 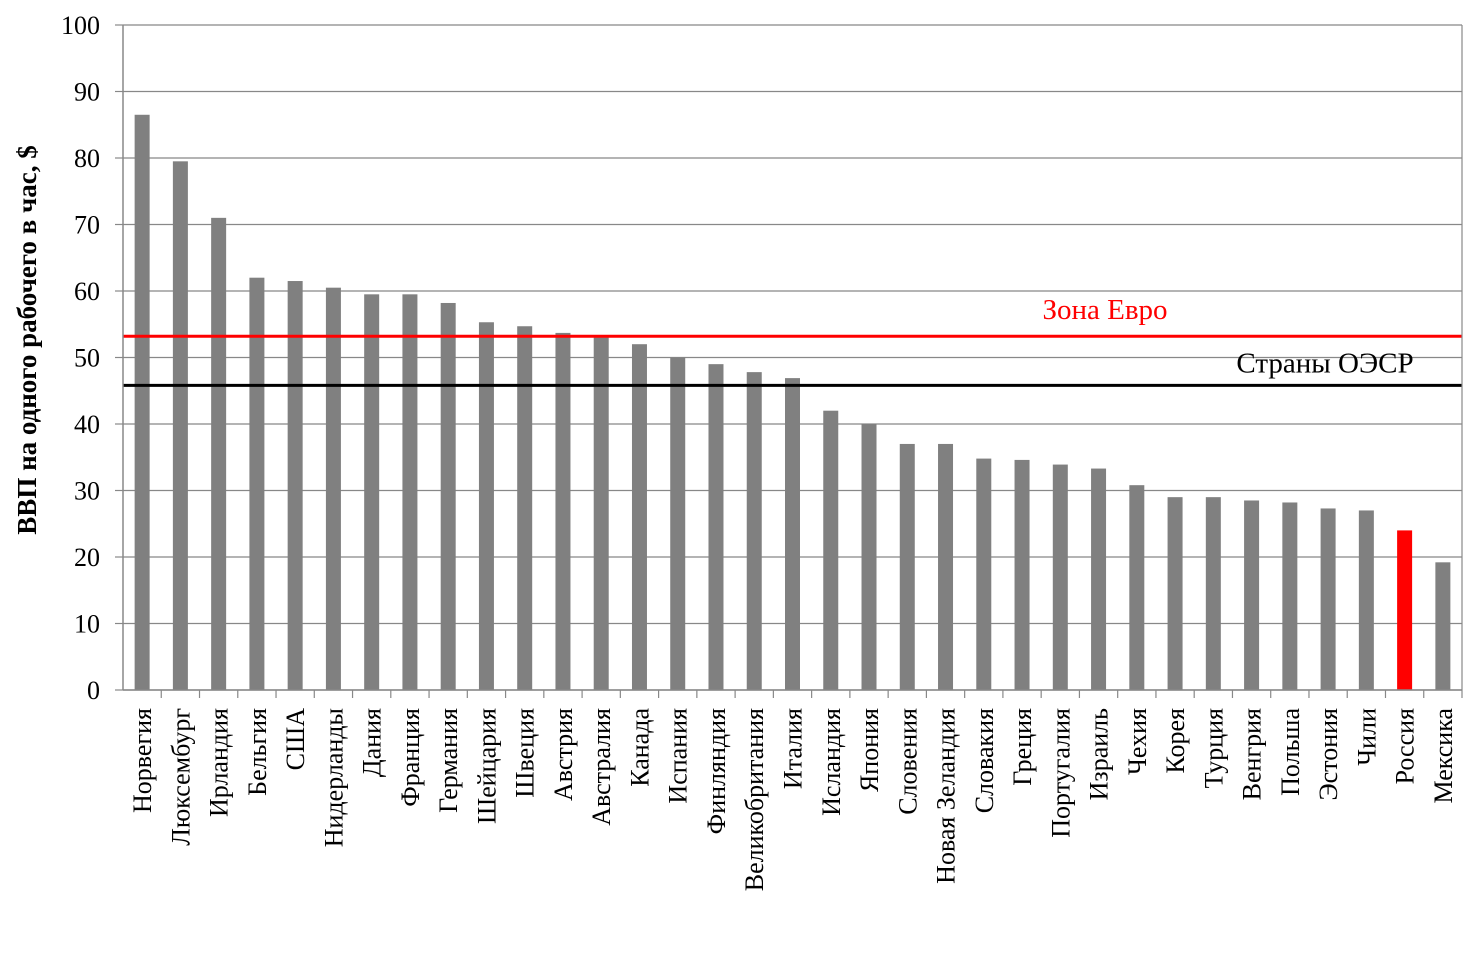 What do you see at coordinates (1443, 756) in the screenshot?
I see `x-category-label: Мексика` at bounding box center [1443, 756].